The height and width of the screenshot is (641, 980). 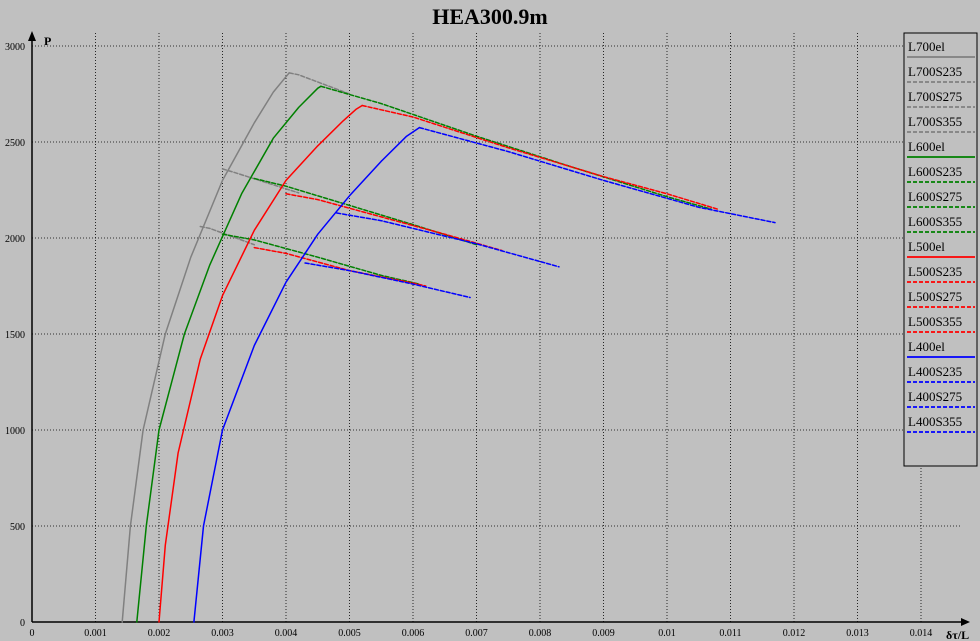 What do you see at coordinates (95, 633) in the screenshot?
I see `x-tick-label: 0.001` at bounding box center [95, 633].